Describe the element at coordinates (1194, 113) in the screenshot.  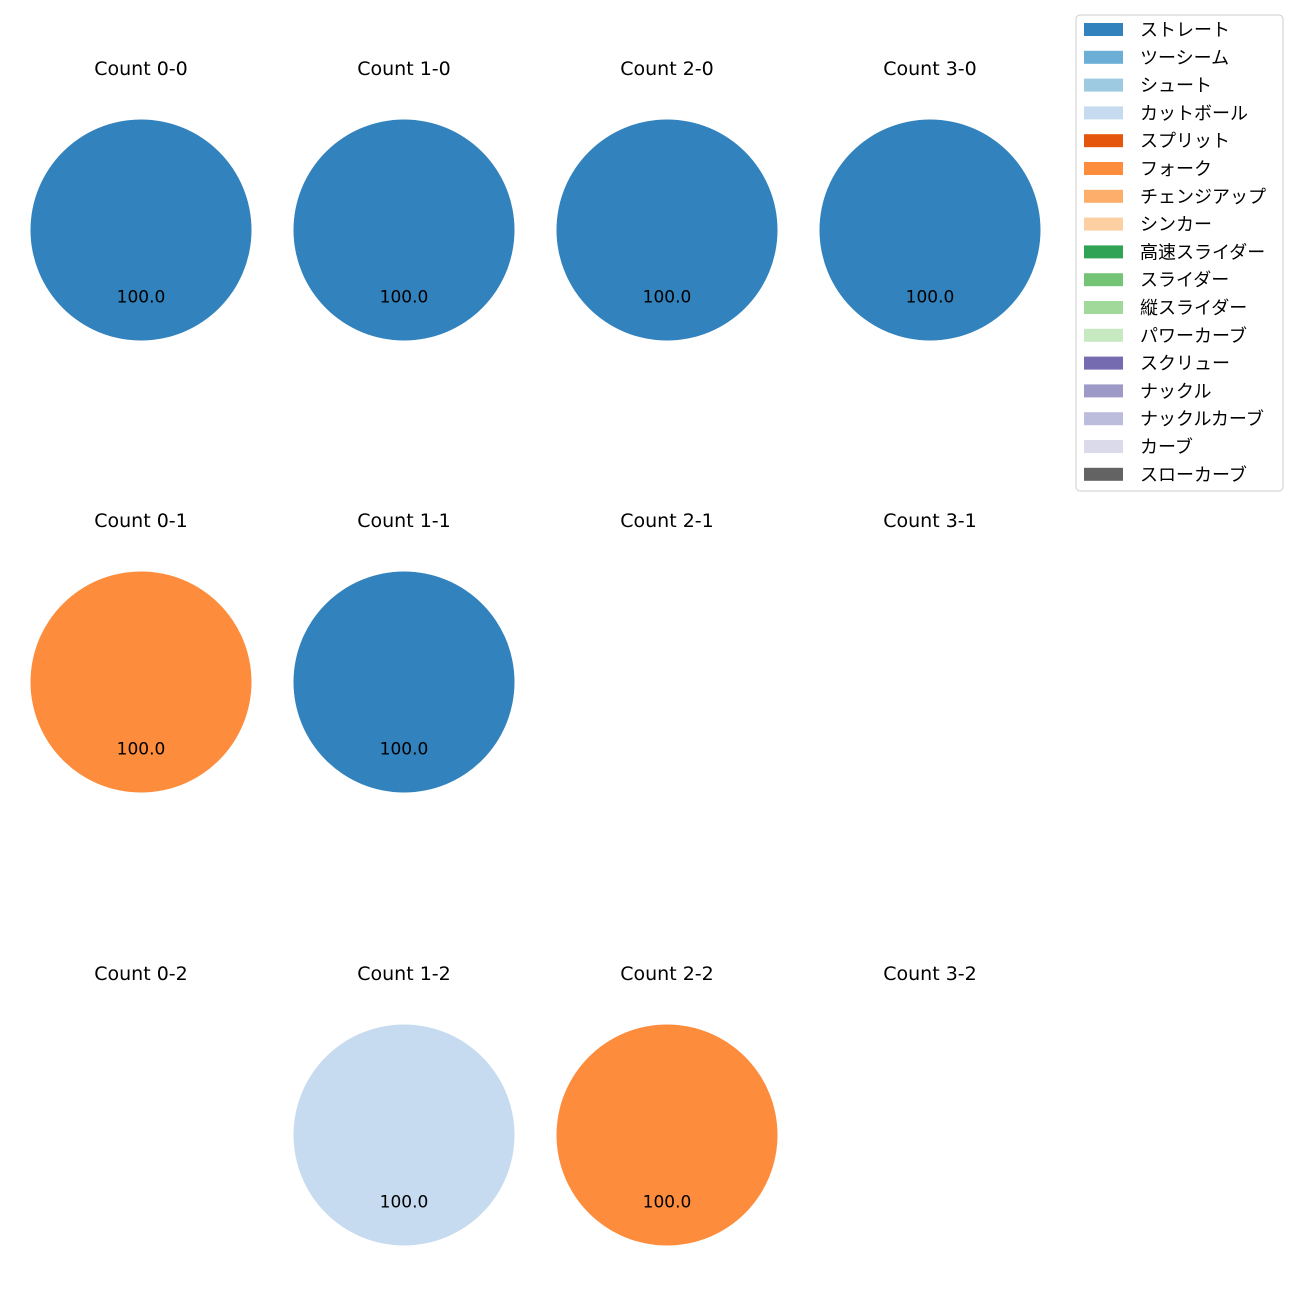
I see `legend-label: カットボール` at that location.